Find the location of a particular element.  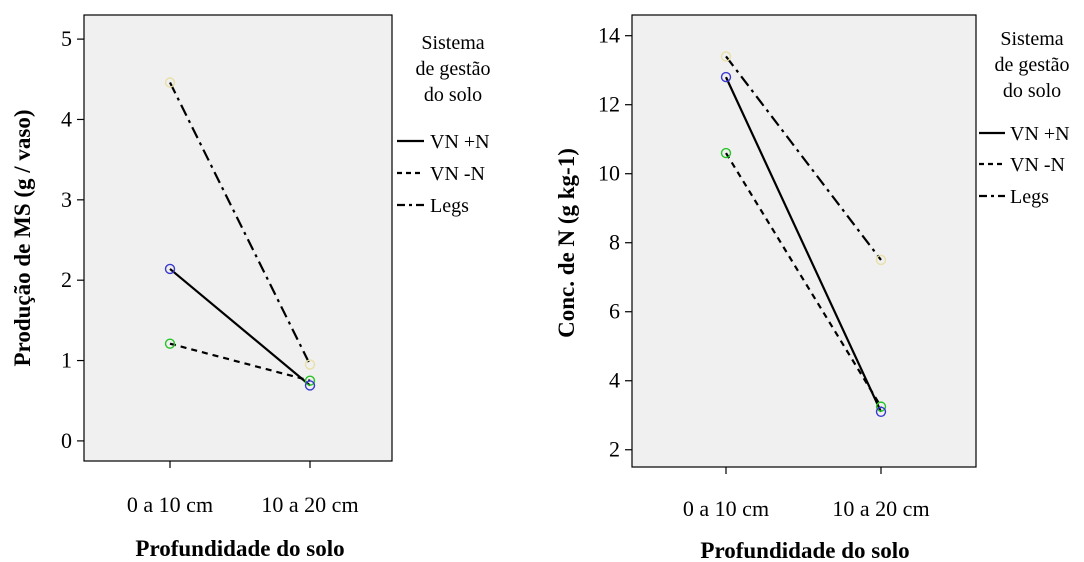

y-tick-label: 3 is located at coordinates (66, 199).